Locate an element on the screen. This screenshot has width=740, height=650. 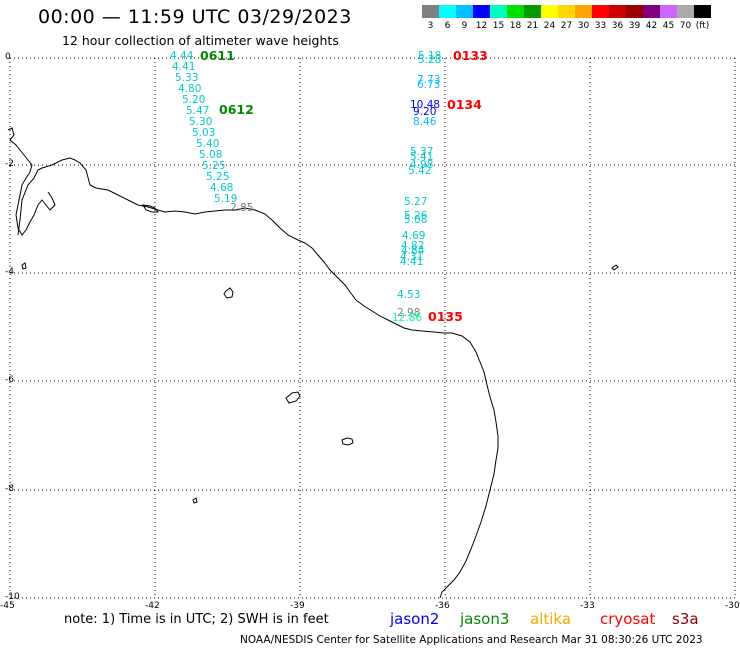
x-tick-label: -36 is located at coordinates (442, 606).